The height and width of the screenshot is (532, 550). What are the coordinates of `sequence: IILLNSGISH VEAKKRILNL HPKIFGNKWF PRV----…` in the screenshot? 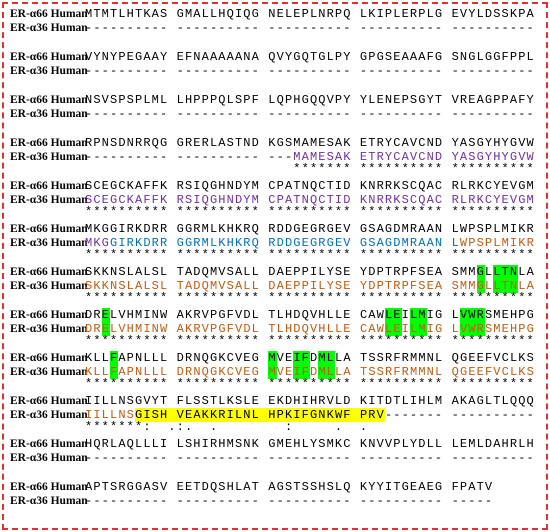 It's located at (310, 414).